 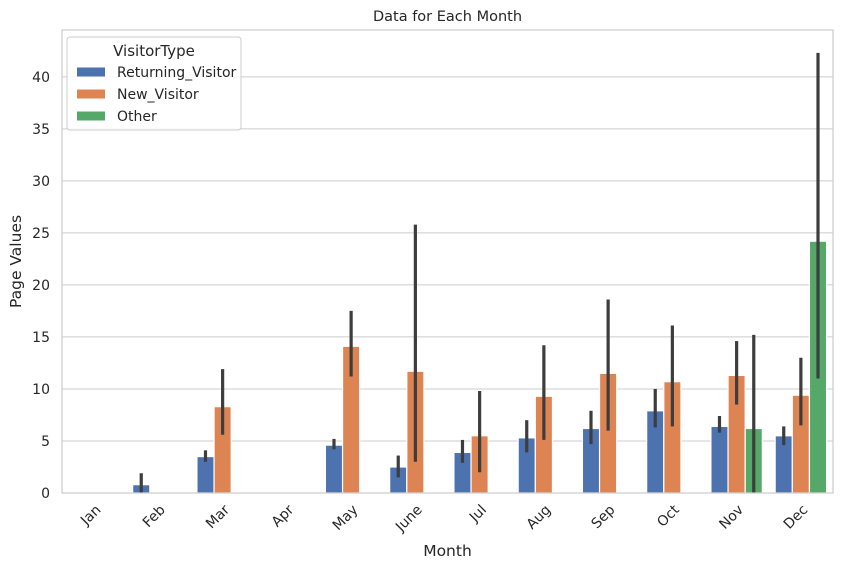 What do you see at coordinates (177, 73) in the screenshot?
I see `legend-label: Returning_Visitor` at bounding box center [177, 73].